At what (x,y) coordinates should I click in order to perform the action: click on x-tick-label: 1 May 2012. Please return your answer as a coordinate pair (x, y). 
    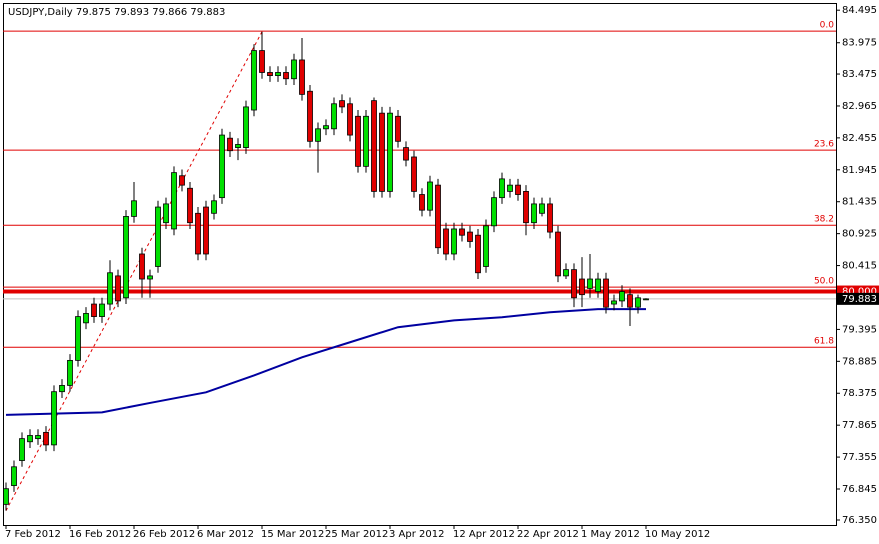
    Looking at the image, I should click on (610, 534).